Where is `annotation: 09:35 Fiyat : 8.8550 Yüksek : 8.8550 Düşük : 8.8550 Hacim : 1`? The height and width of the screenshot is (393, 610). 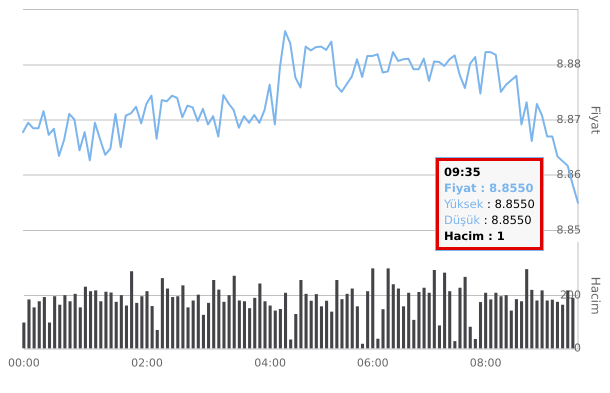 annotation: 09:35 Fiyat : 8.8550 Yüksek : 8.8550 Düşük : 8.8550 Hacim : 1 is located at coordinates (489, 204).